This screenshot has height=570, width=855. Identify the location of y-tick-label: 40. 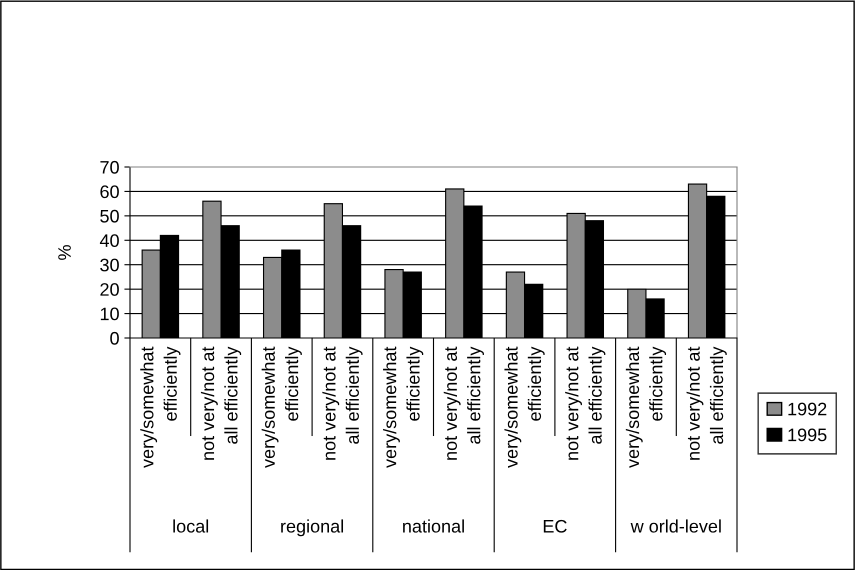
(109, 241).